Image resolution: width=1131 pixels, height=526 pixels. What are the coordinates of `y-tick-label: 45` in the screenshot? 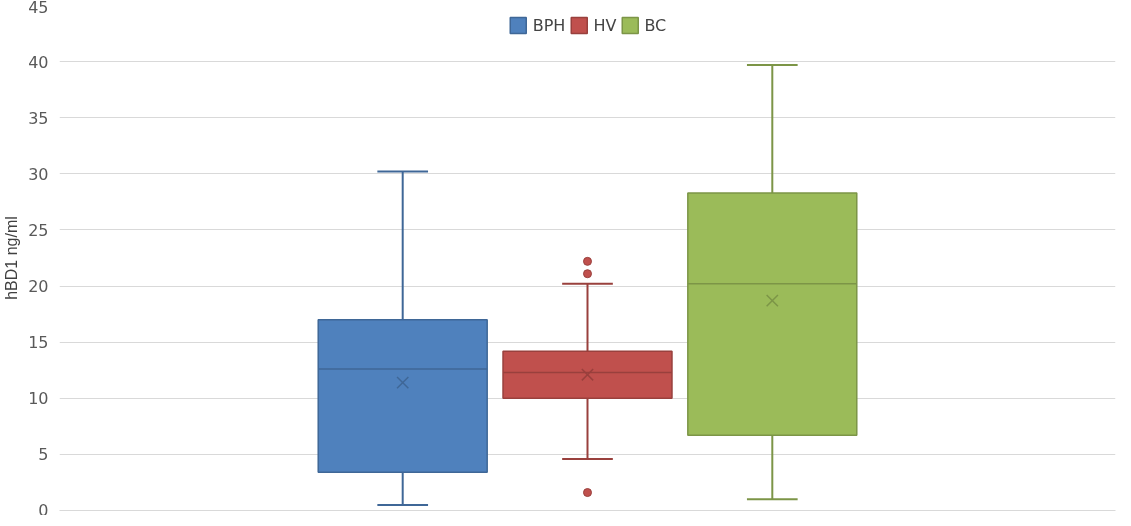 It's located at (38, 8).